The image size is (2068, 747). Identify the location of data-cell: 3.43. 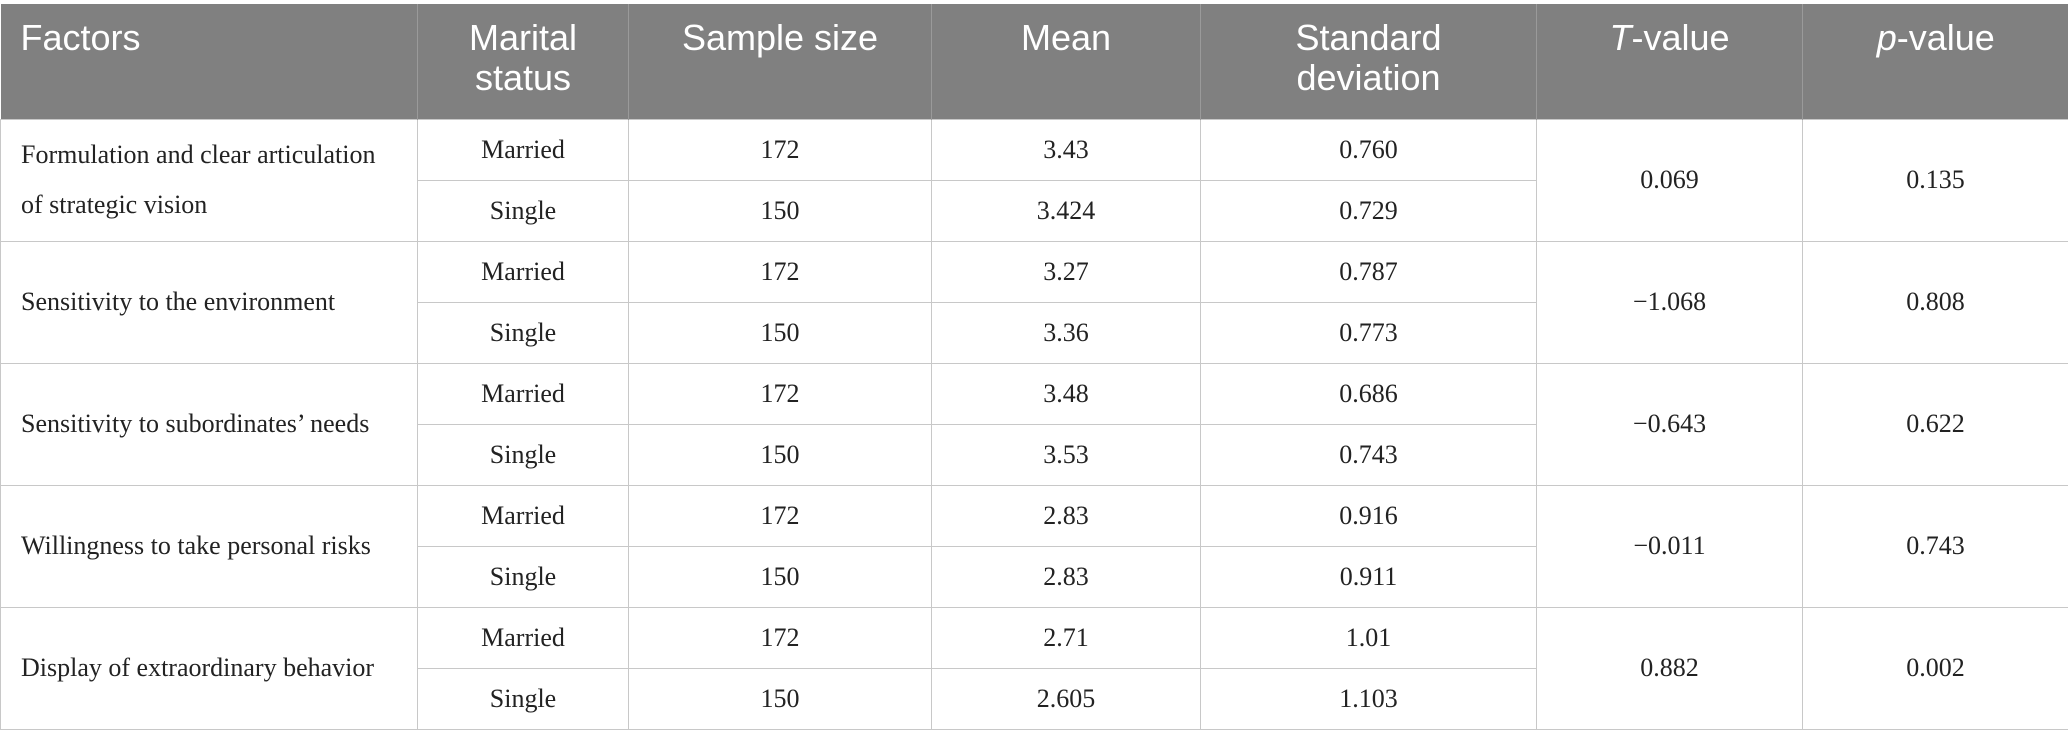
(1066, 149).